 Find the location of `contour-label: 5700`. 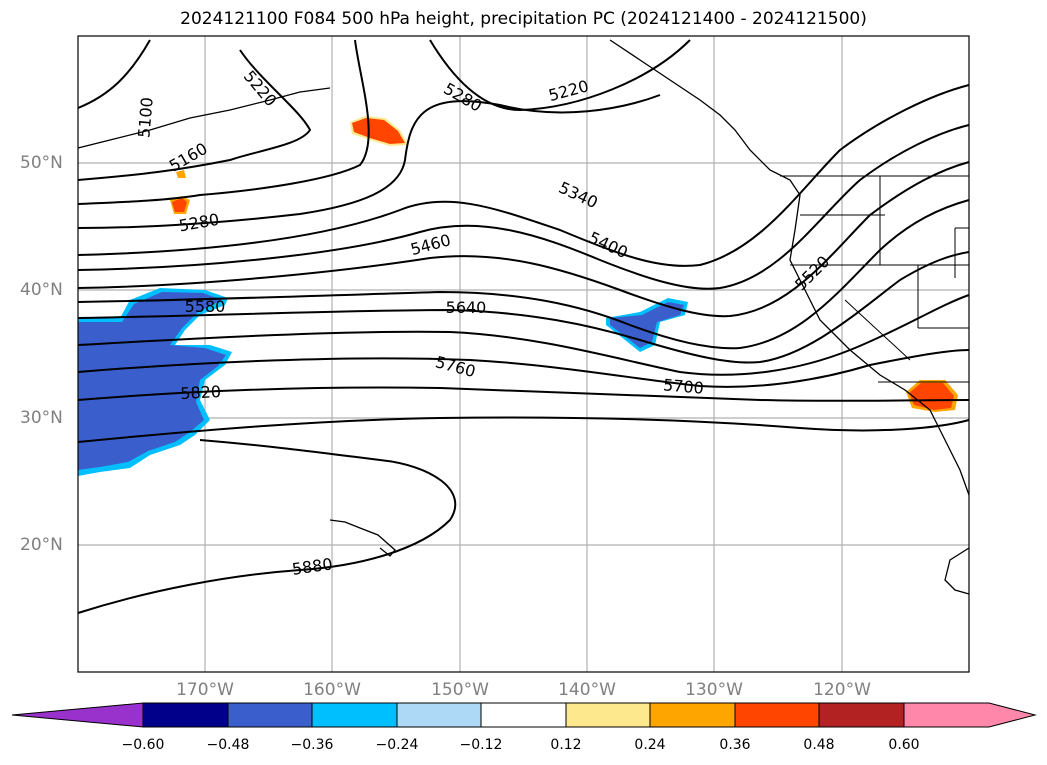

contour-label: 5700 is located at coordinates (683, 386).